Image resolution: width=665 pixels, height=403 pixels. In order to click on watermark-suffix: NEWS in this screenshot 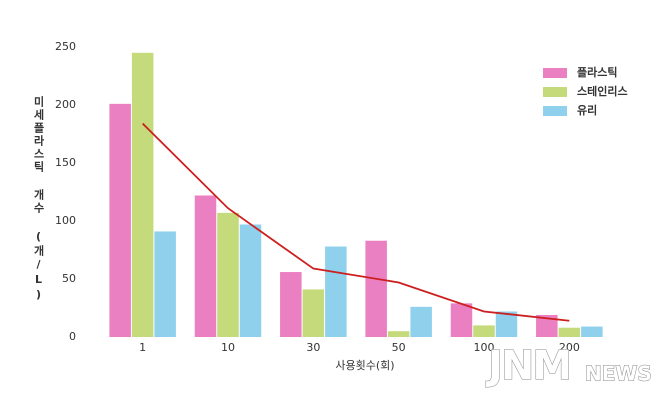, I will do `click(618, 374)`.